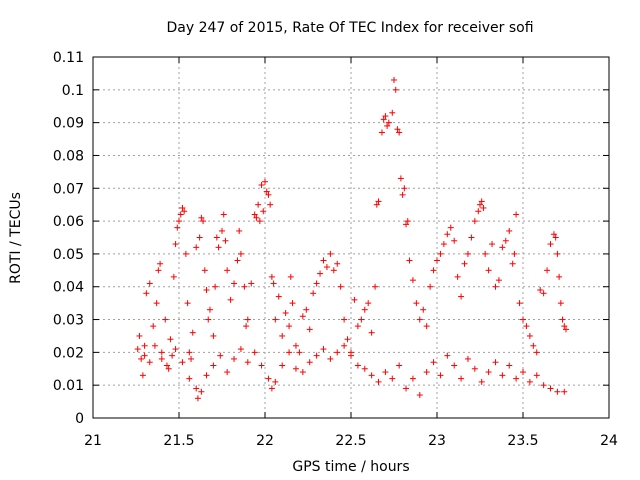  Describe the element at coordinates (68, 353) in the screenshot. I see `y-tick-label: 0.02` at that location.